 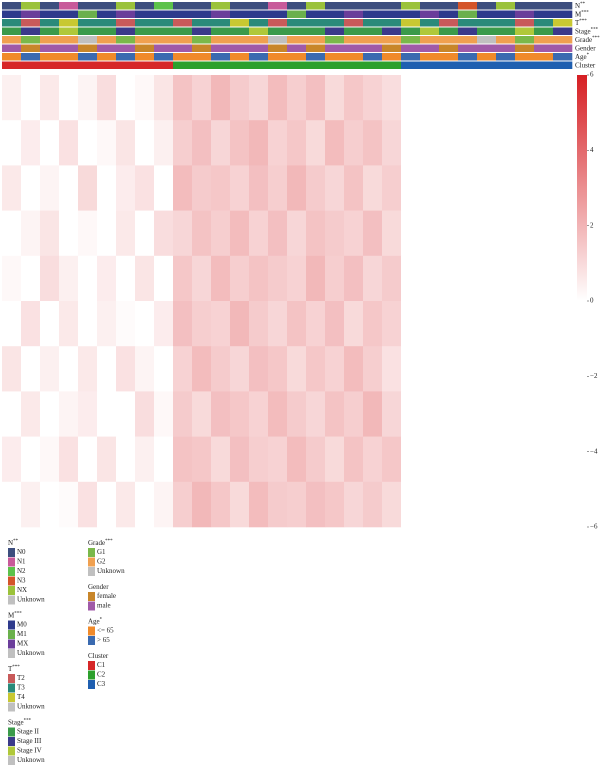 I want to click on label: Gender, so click(x=98, y=587).